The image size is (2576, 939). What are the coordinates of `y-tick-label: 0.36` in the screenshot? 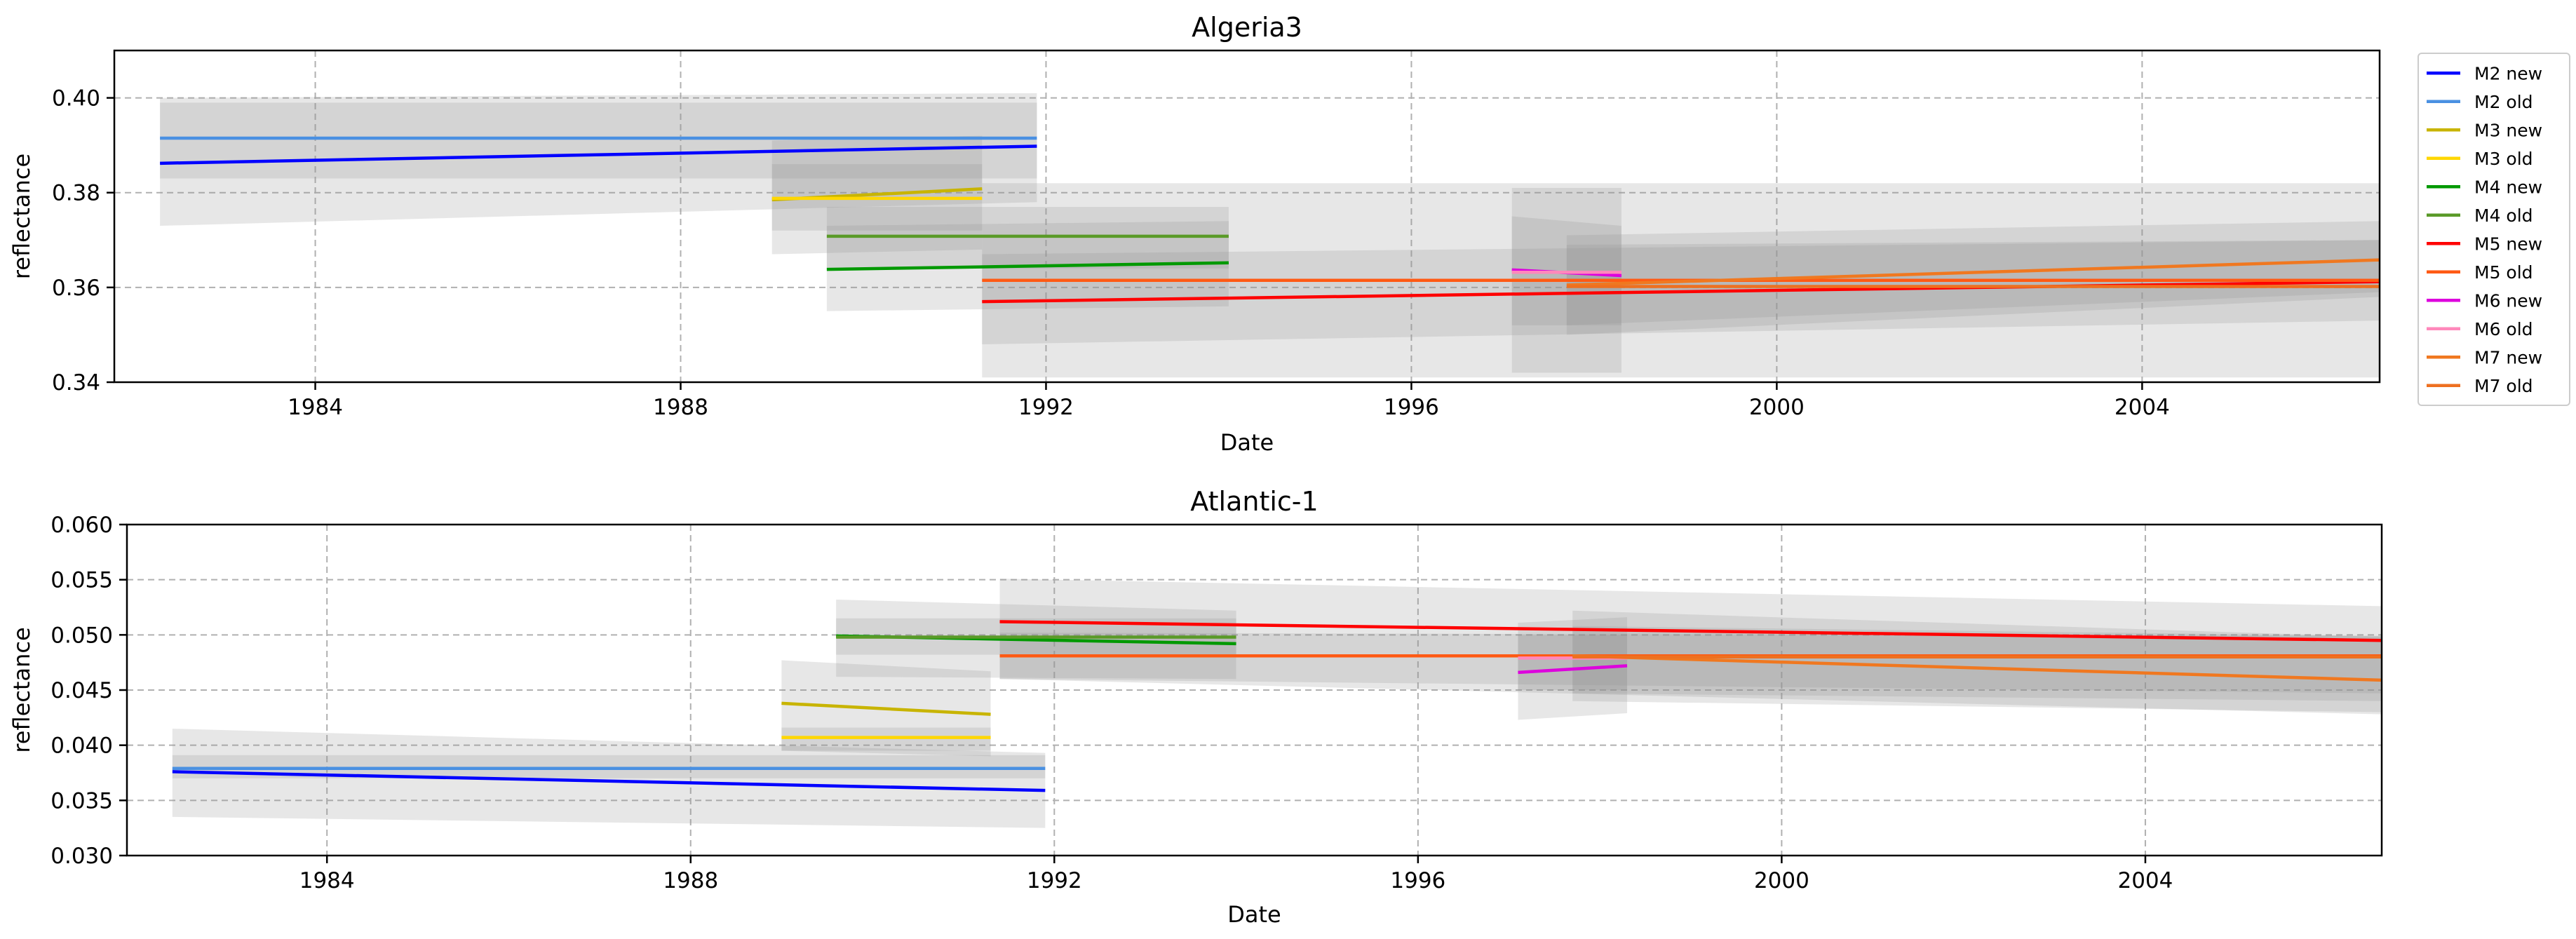 It's located at (76, 288).